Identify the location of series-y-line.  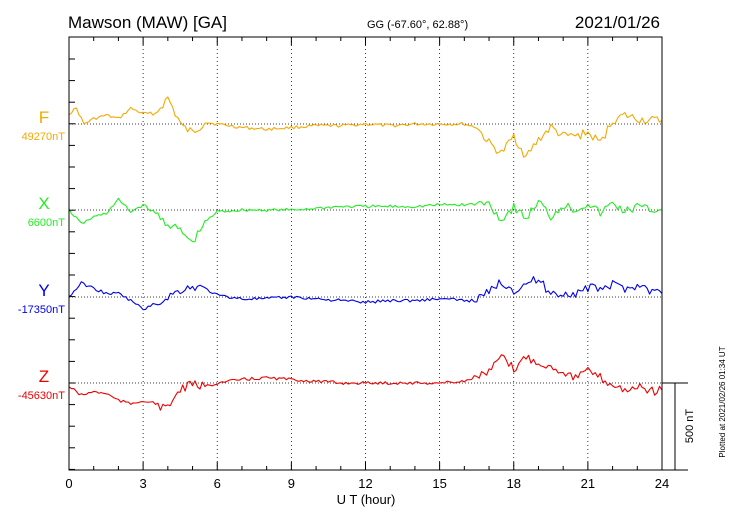
(365, 293).